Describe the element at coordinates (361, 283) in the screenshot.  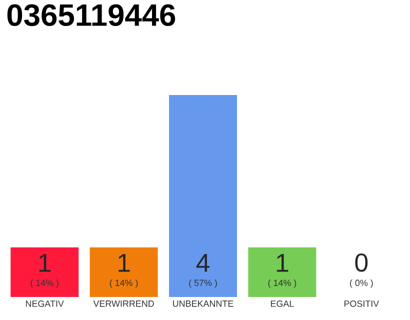
I see `data-label: ( 0% )` at that location.